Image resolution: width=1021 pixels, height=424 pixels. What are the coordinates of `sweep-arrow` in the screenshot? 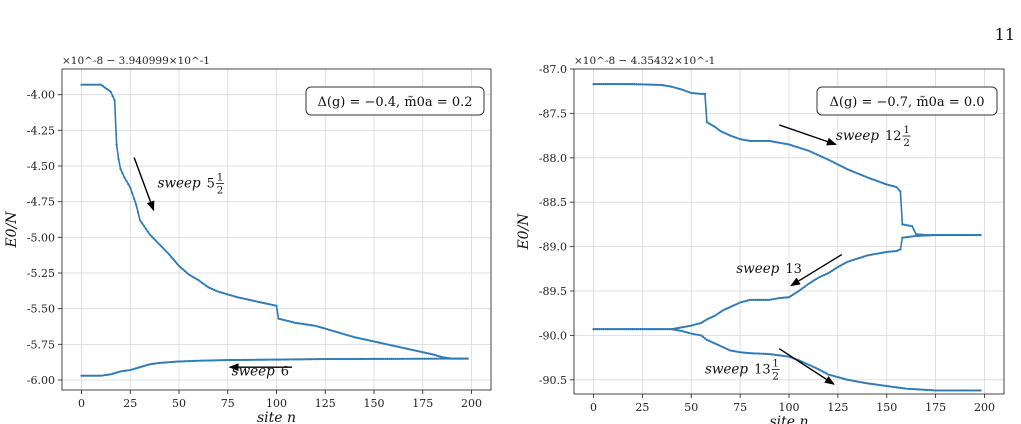 It's located at (144, 184).